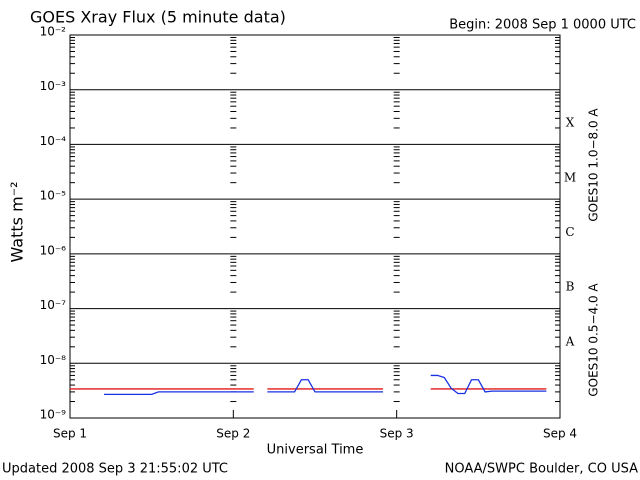 This screenshot has height=480, width=640. What do you see at coordinates (53, 250) in the screenshot?
I see `y-tick-label: 10⁻⁶` at bounding box center [53, 250].